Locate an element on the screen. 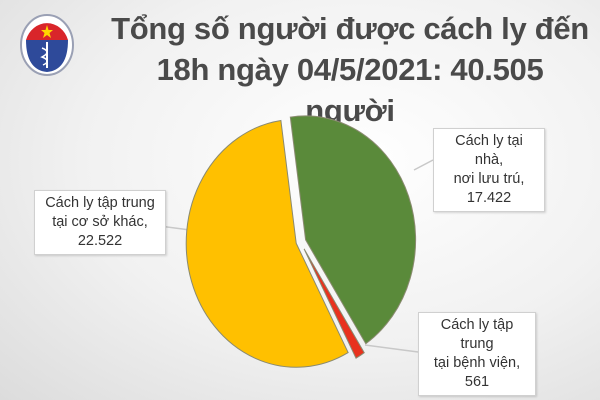 This screenshot has width=600, height=400. ministry-of-health-logo is located at coordinates (47, 45).